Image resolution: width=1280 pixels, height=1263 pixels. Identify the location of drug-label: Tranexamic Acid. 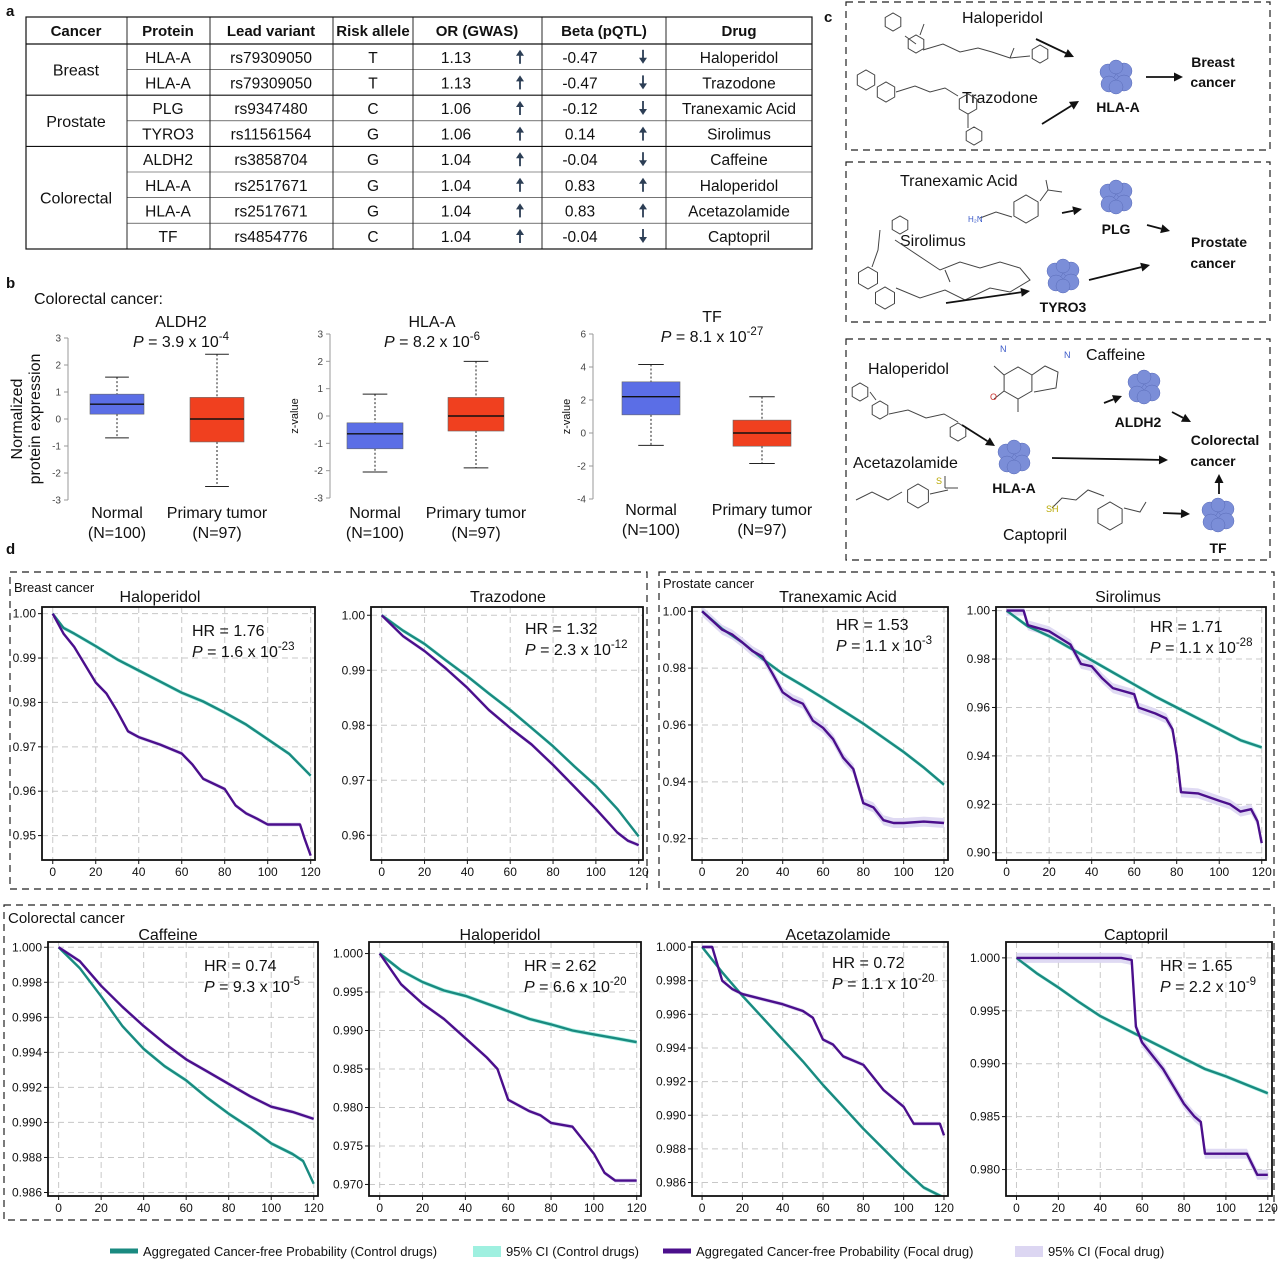
(959, 181).